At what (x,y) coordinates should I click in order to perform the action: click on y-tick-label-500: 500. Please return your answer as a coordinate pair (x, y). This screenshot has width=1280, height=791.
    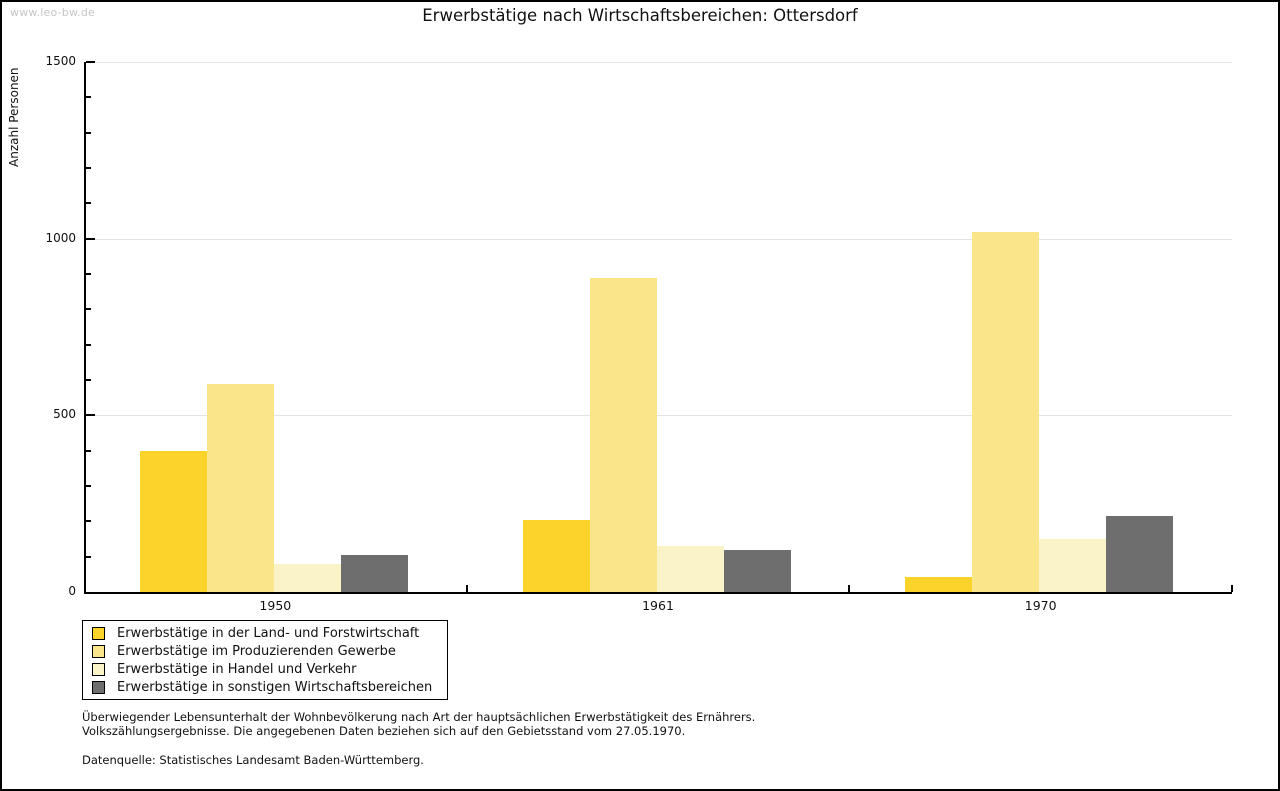
    Looking at the image, I should click on (64, 414).